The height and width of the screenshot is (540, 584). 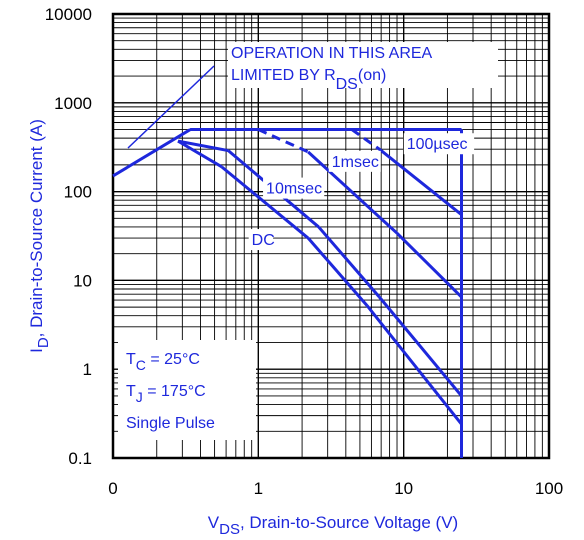 I want to click on y-tick-label: 10000, so click(x=68, y=14).